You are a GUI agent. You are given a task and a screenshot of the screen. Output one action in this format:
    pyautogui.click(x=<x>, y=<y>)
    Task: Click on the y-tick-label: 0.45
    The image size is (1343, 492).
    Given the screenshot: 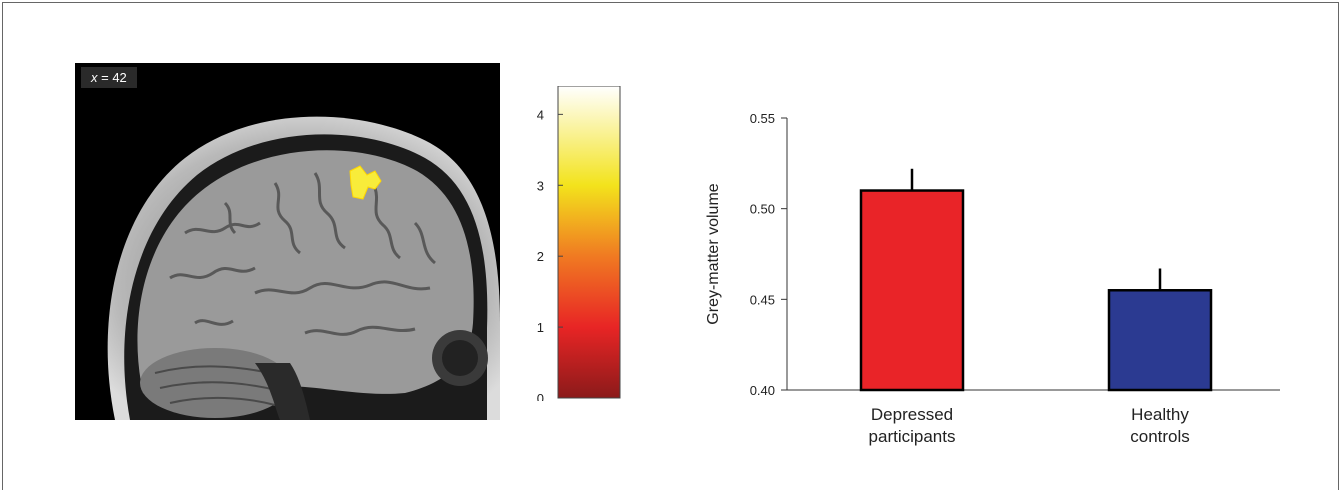 What is the action you would take?
    pyautogui.click(x=762, y=299)
    